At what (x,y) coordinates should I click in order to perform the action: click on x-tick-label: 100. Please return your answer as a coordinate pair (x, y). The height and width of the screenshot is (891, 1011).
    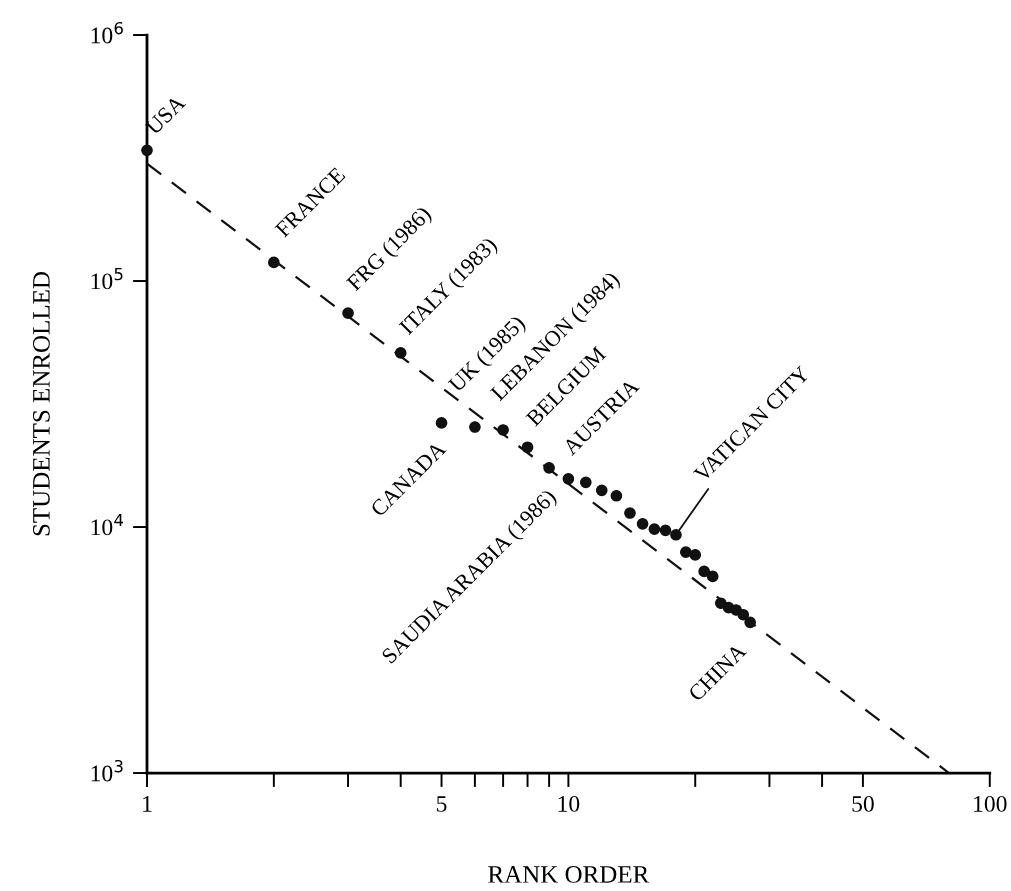
    Looking at the image, I should click on (990, 803).